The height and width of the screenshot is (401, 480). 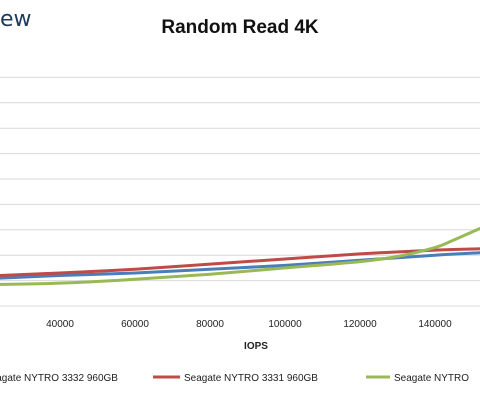 What do you see at coordinates (59, 378) in the screenshot?
I see `legend-label-1: Seagate NYTRO 3332 960GB` at bounding box center [59, 378].